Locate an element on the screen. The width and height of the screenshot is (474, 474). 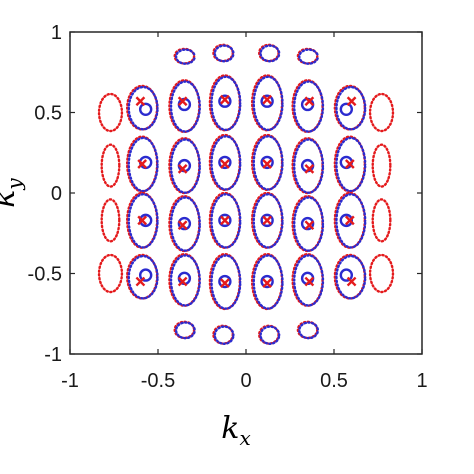
x-tick-label-3: 0.5 is located at coordinates (334, 381).